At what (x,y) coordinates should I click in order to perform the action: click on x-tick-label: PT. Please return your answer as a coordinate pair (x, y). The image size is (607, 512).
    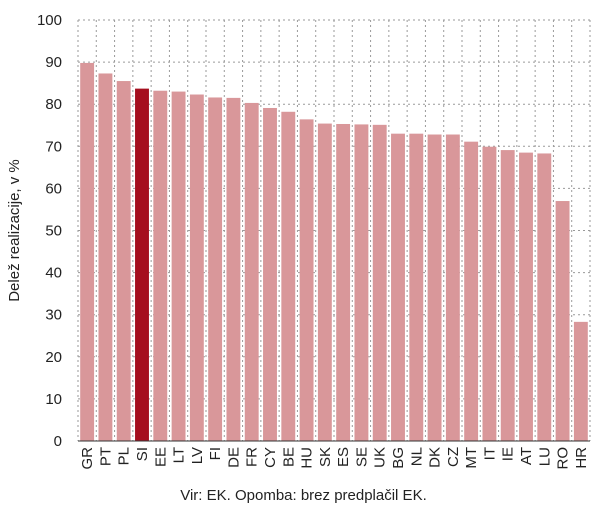
    Looking at the image, I should click on (105, 456).